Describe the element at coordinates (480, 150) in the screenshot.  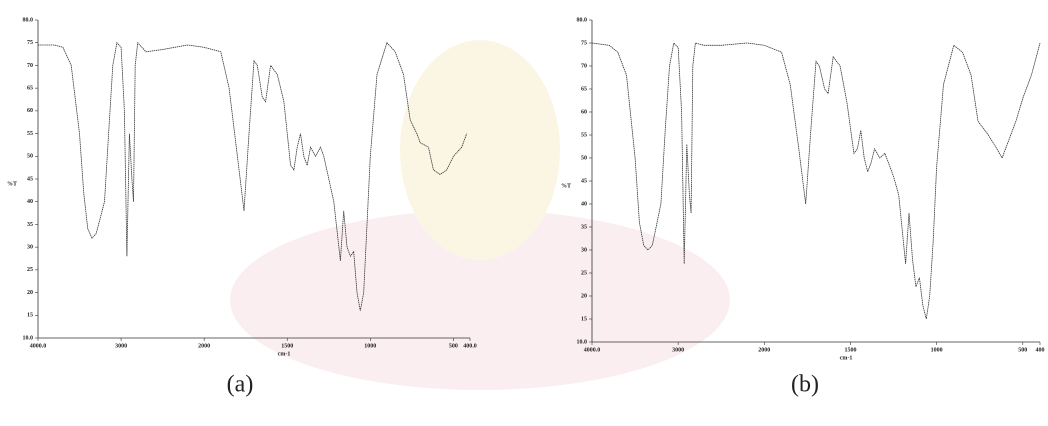
I see `watermark` at that location.